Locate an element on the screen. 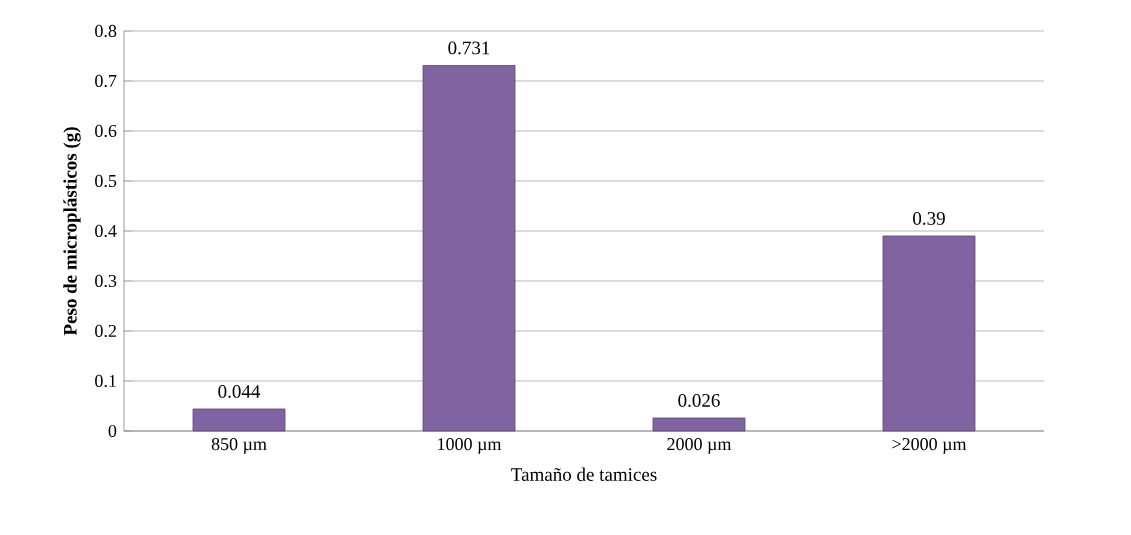  y-tick-label: 0.1 is located at coordinates (105, 381).